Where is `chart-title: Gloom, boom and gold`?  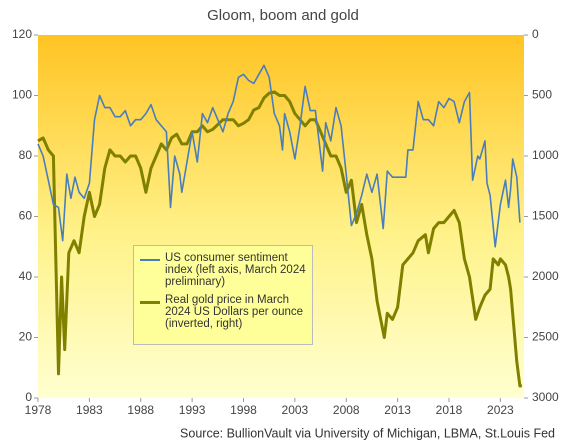 chart-title: Gloom, boom and gold is located at coordinates (283, 15).